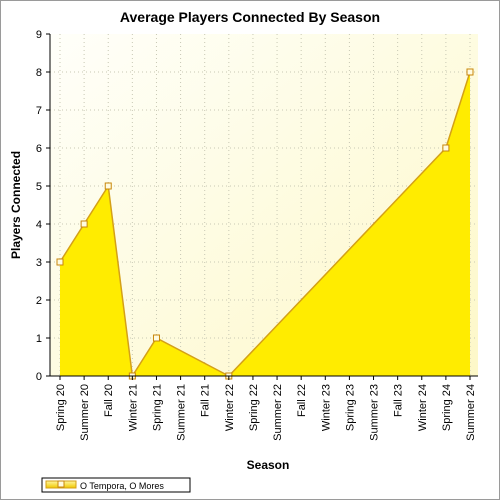 Image resolution: width=500 pixels, height=500 pixels. I want to click on legend: O Tempora, O Mores, so click(116, 485).